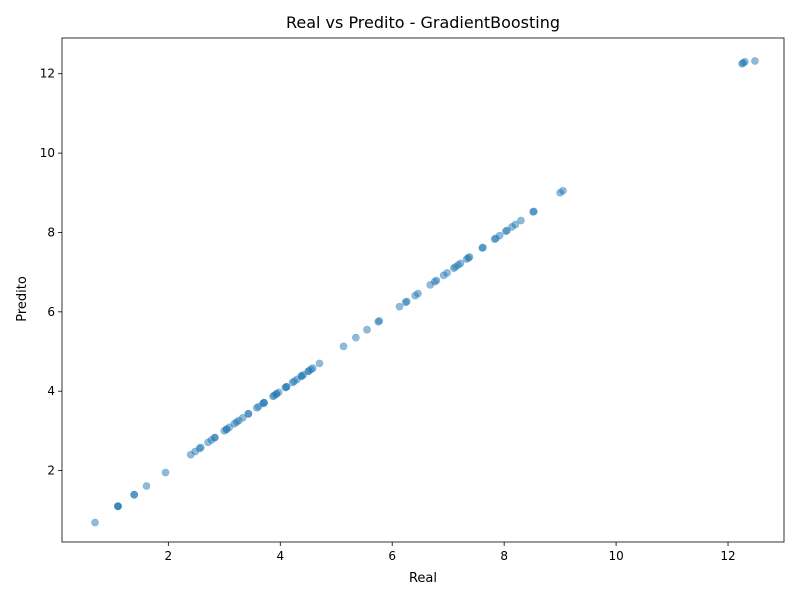 Image resolution: width=800 pixels, height=600 pixels. What do you see at coordinates (47, 153) in the screenshot?
I see `y-tick-label: 10` at bounding box center [47, 153].